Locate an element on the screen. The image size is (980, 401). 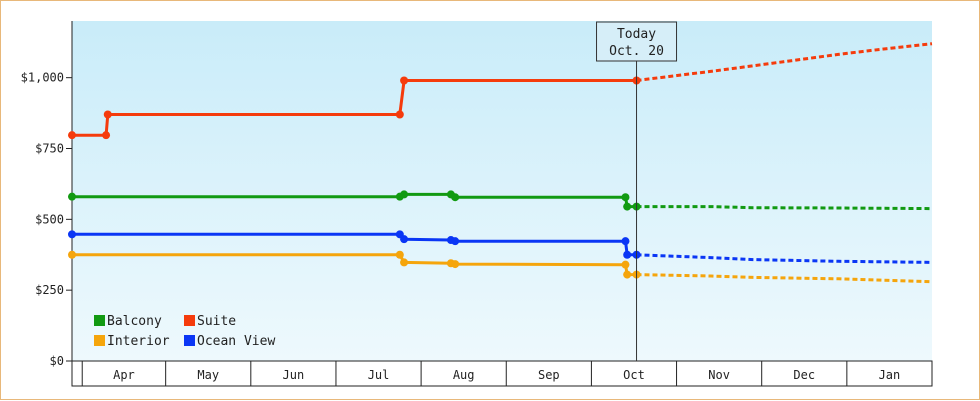
forecast-line-interior is located at coordinates (784, 278).